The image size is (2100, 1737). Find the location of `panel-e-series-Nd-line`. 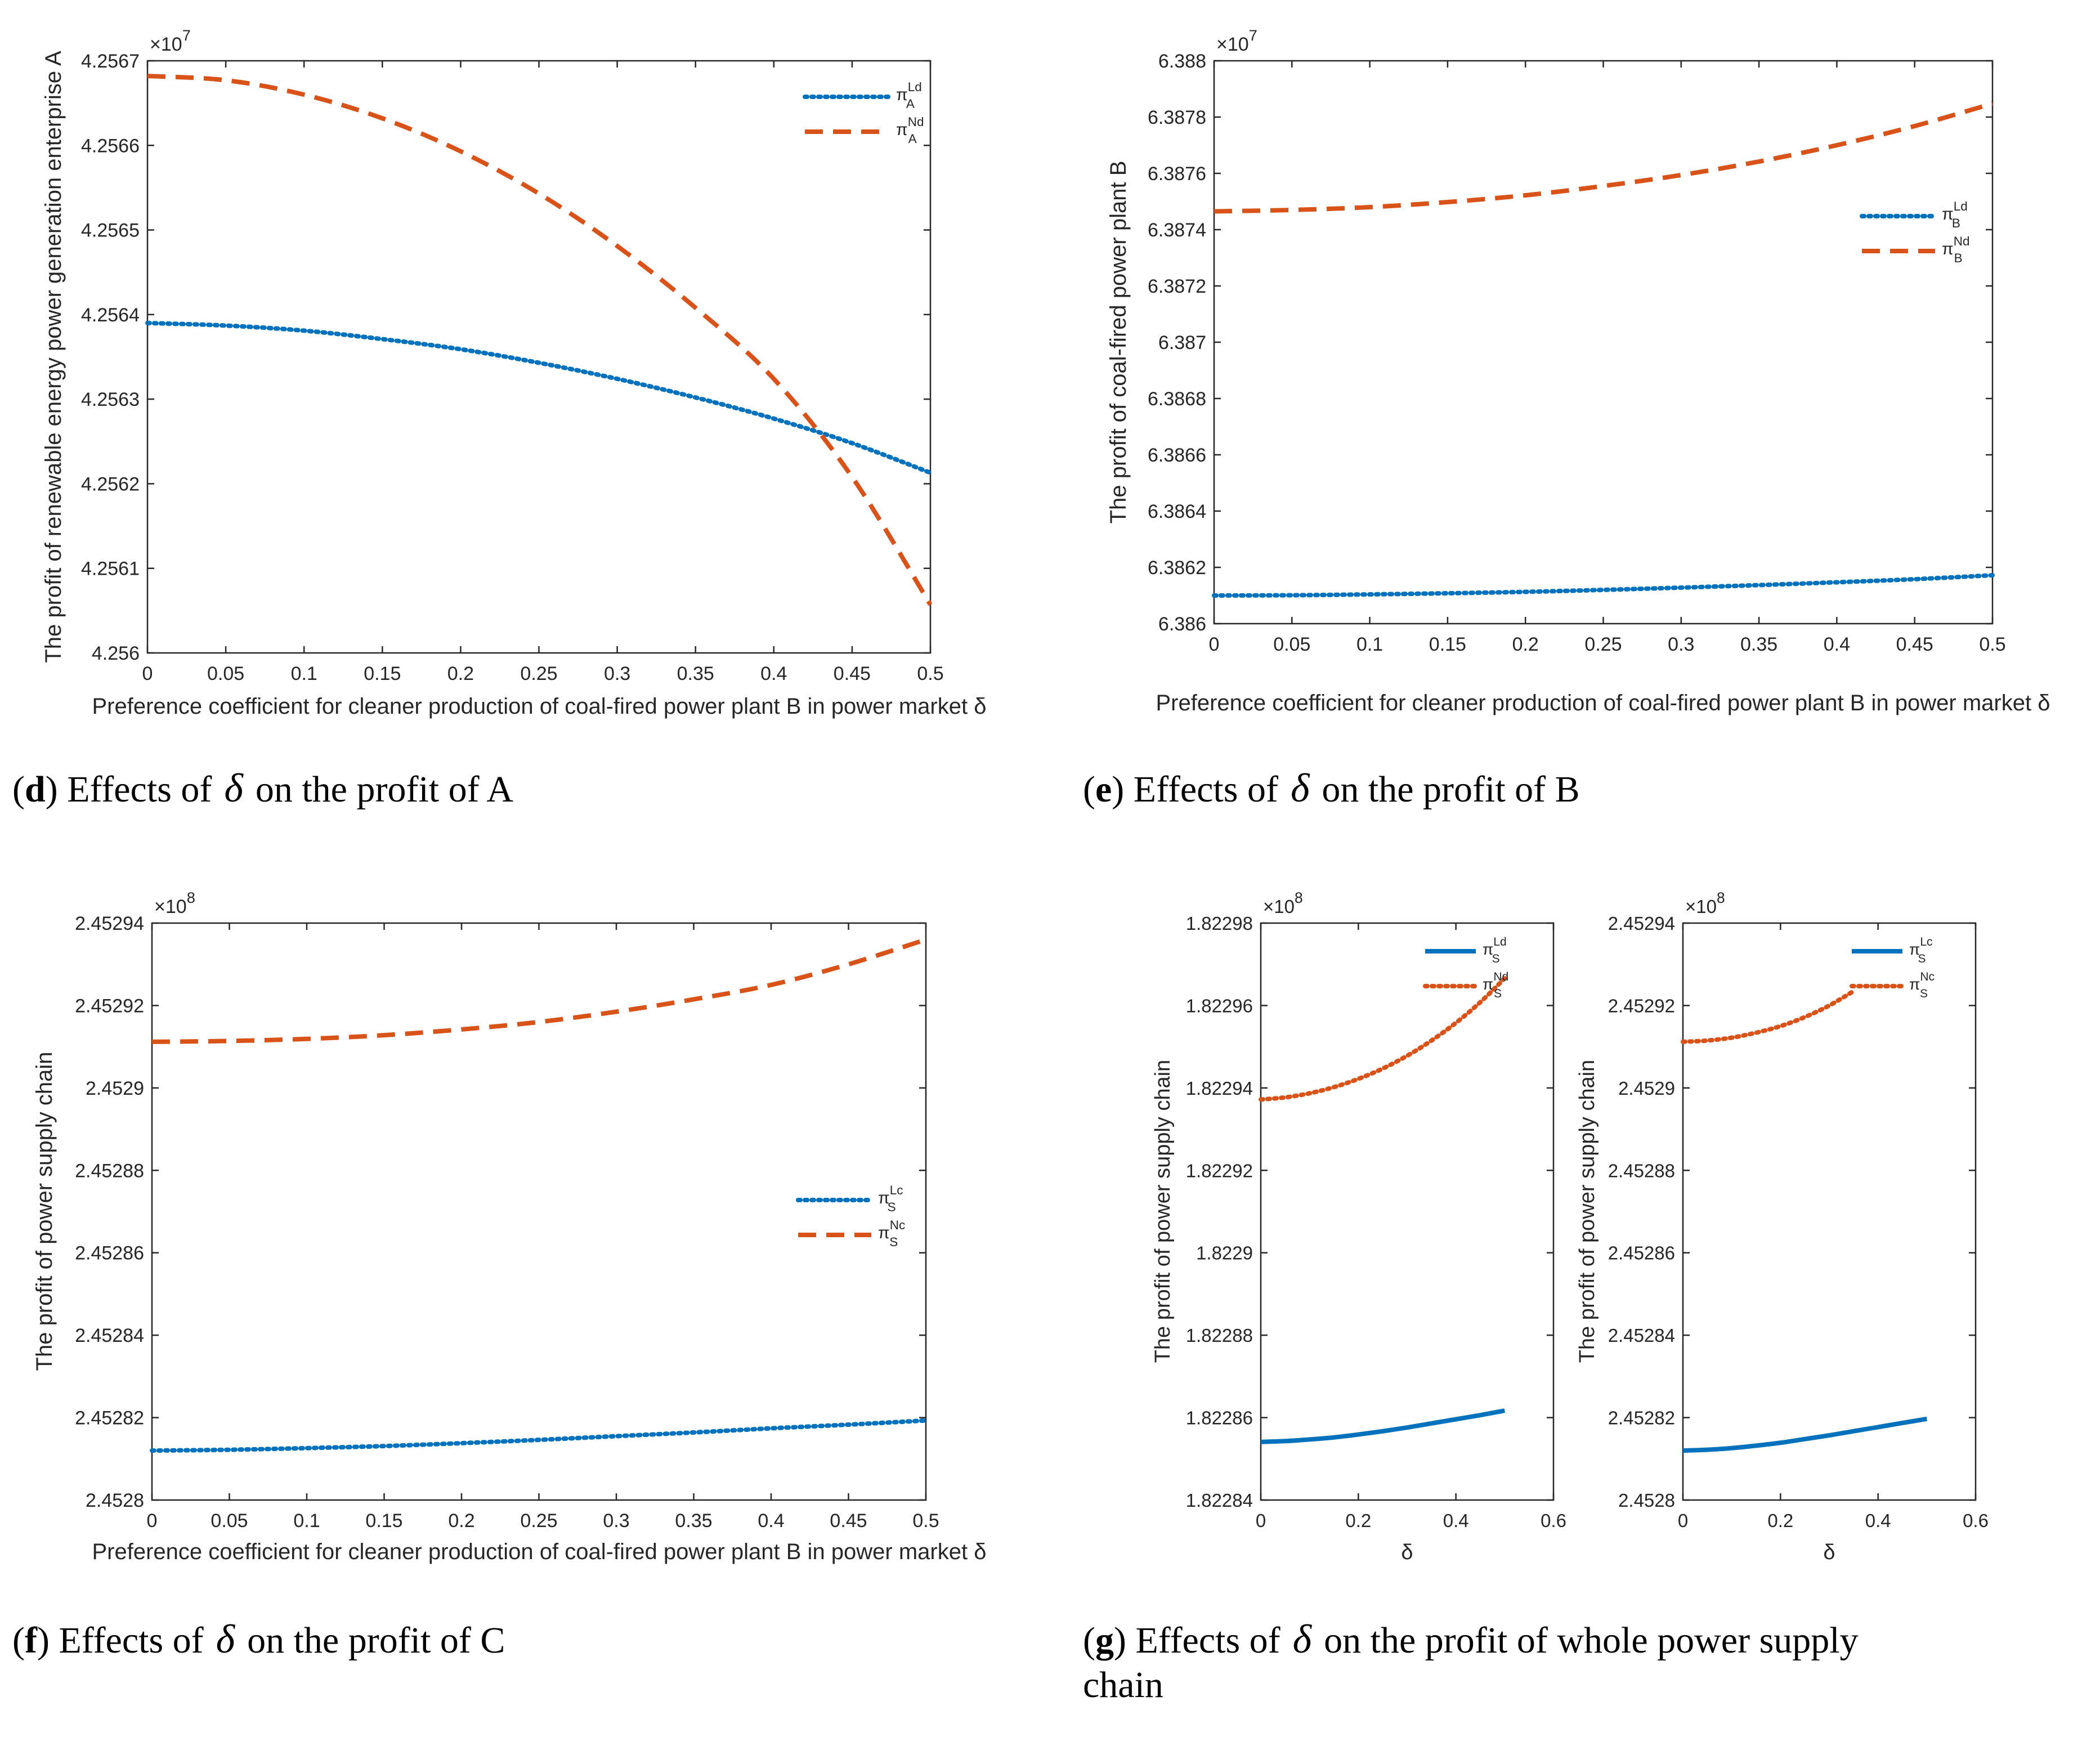

panel-e-series-Nd-line is located at coordinates (1604, 157).